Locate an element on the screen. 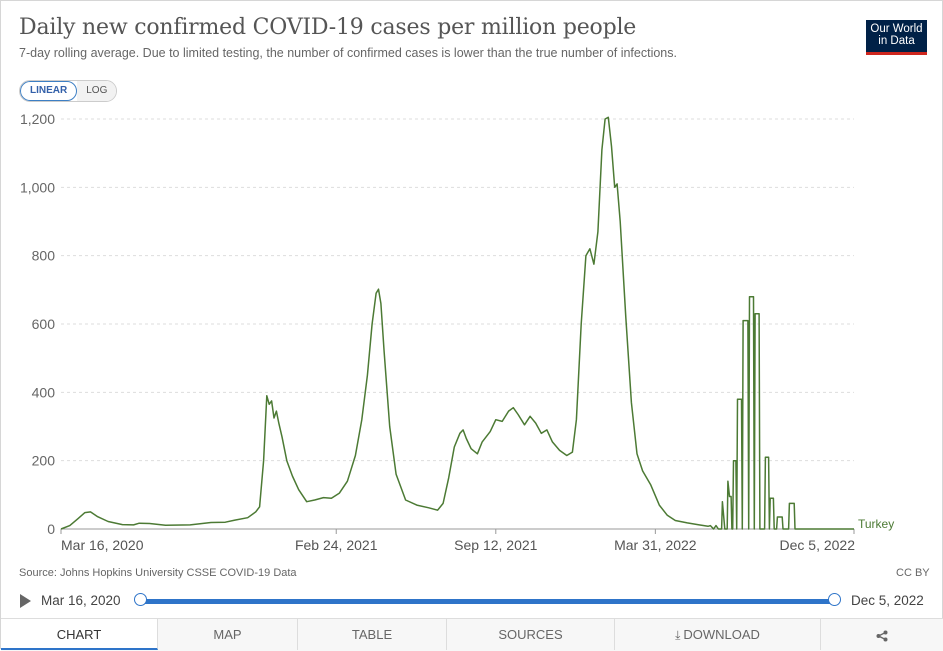 The height and width of the screenshot is (651, 943). timeline: Mar 16, 2020 Dec 5, 2022 is located at coordinates (472, 601).